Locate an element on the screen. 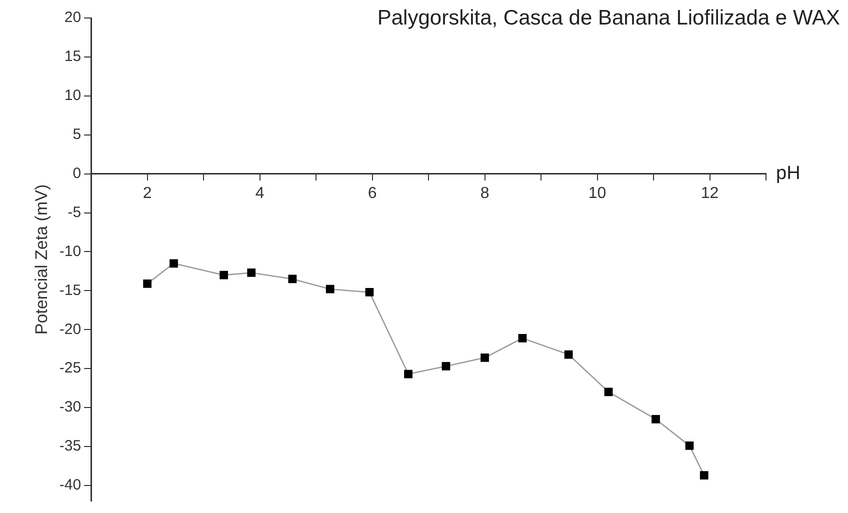 The image size is (848, 513). y-tick-label: -30 is located at coordinates (70, 407).